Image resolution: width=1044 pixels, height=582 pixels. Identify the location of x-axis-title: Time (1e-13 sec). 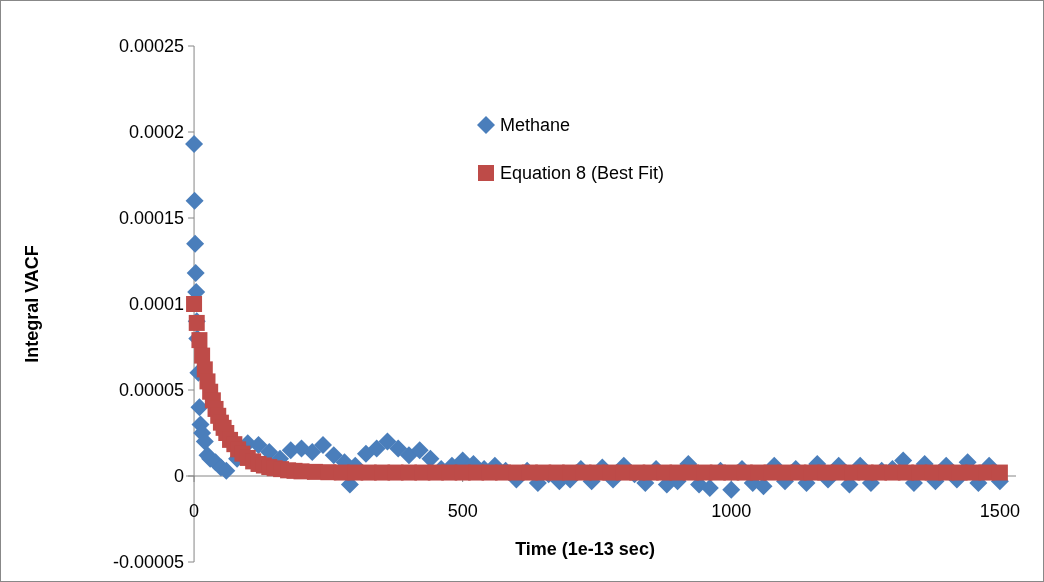
(585, 549).